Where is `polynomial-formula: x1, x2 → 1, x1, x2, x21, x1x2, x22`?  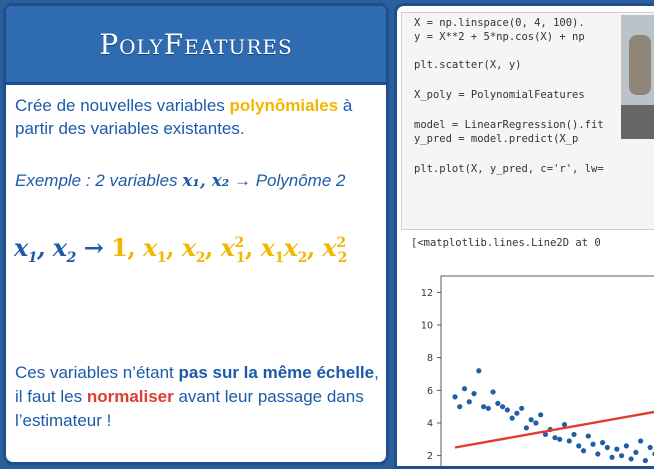 polynomial-formula: x1, x2 → 1, x1, x2, x21, x1x2, x22 is located at coordinates (180, 249).